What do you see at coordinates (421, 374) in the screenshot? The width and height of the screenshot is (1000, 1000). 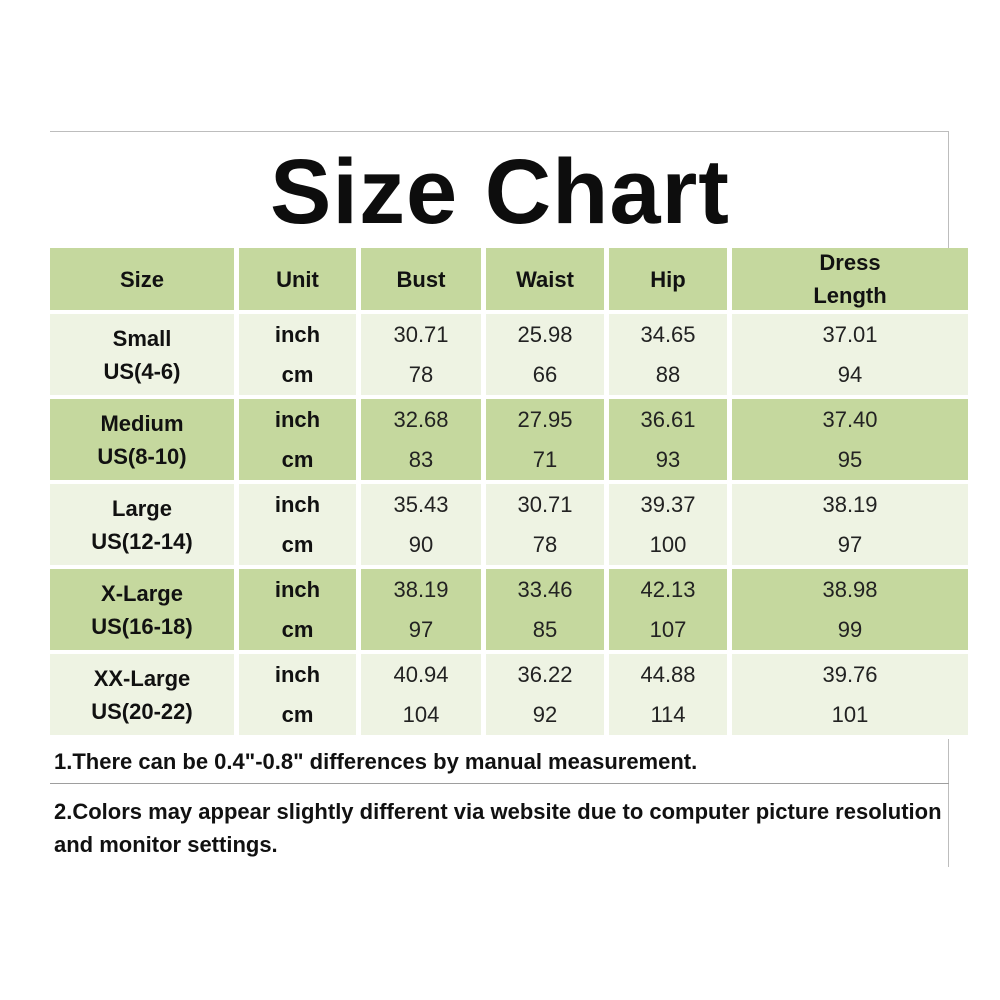 I see `bust-cm-value: 78` at bounding box center [421, 374].